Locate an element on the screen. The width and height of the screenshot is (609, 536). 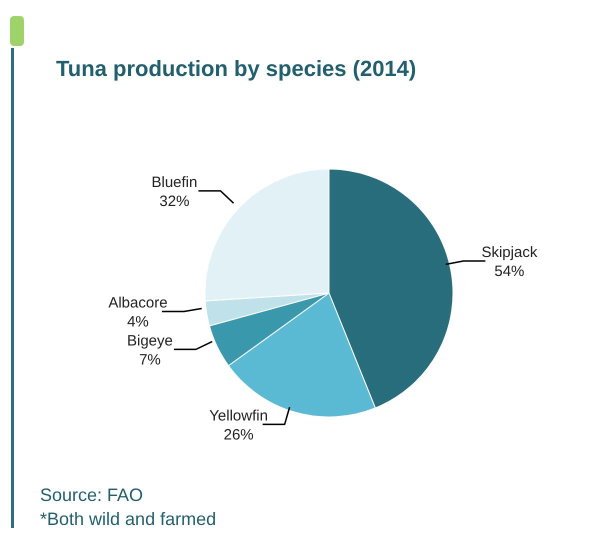
data-label: 7% is located at coordinates (150, 359).